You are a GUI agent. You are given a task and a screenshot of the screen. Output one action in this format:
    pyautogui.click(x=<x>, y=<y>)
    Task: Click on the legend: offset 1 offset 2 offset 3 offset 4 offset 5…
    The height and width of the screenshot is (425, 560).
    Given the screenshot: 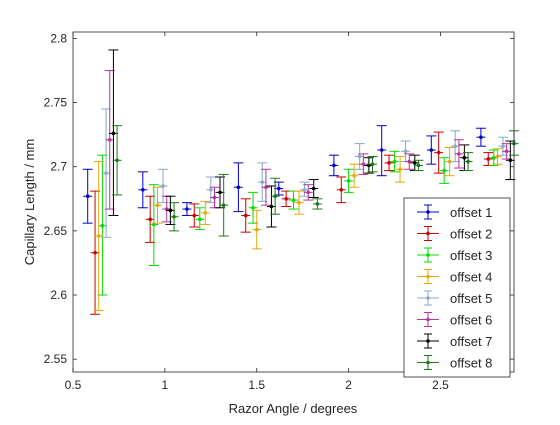 What is the action you would take?
    pyautogui.click(x=457, y=287)
    